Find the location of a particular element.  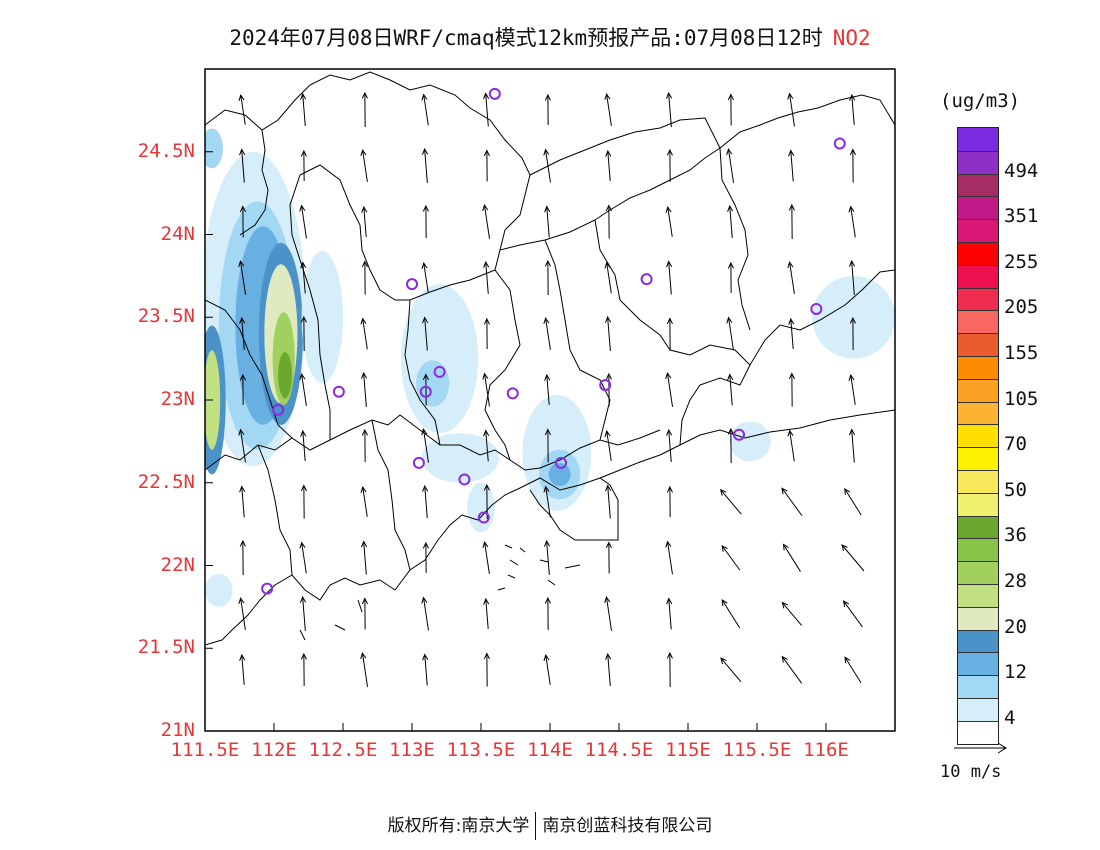

title-text: 2024年07月08日WRF/cmaq模式12km预报产品:07月08日12时 is located at coordinates (526, 38).